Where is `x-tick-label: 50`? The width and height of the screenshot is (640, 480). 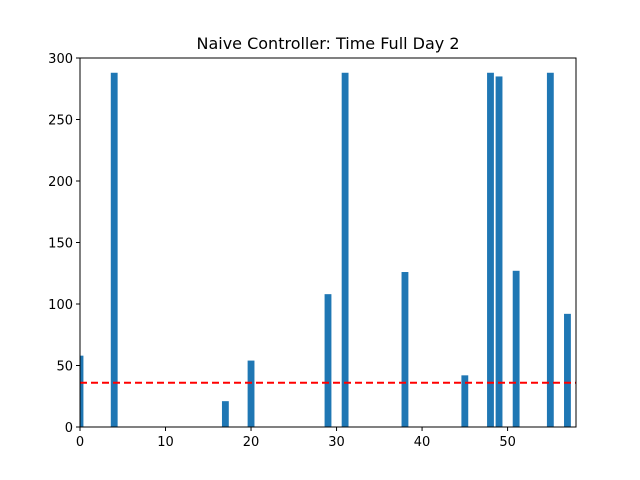 x-tick-label: 50 is located at coordinates (507, 442).